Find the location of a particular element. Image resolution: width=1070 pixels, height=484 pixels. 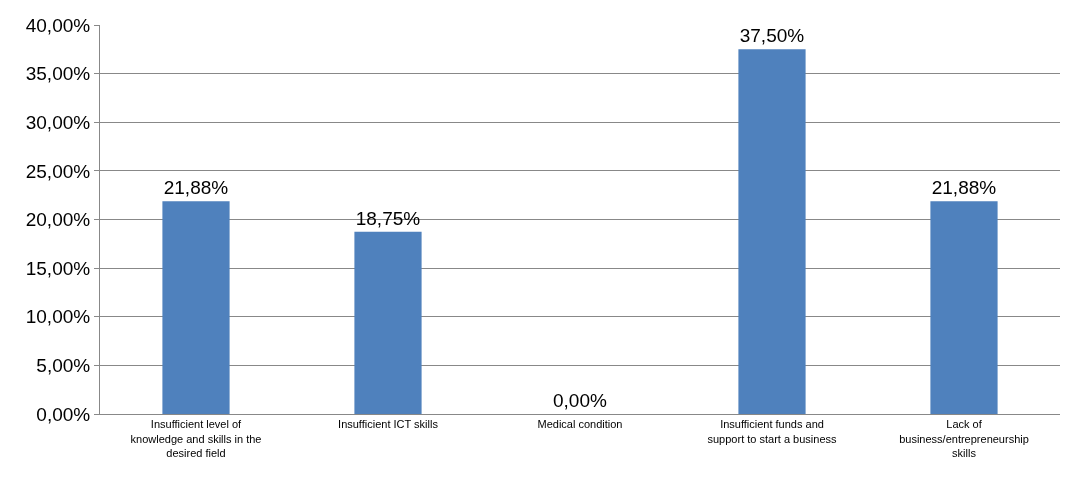

y-tick-label: 25,00% is located at coordinates (58, 171).